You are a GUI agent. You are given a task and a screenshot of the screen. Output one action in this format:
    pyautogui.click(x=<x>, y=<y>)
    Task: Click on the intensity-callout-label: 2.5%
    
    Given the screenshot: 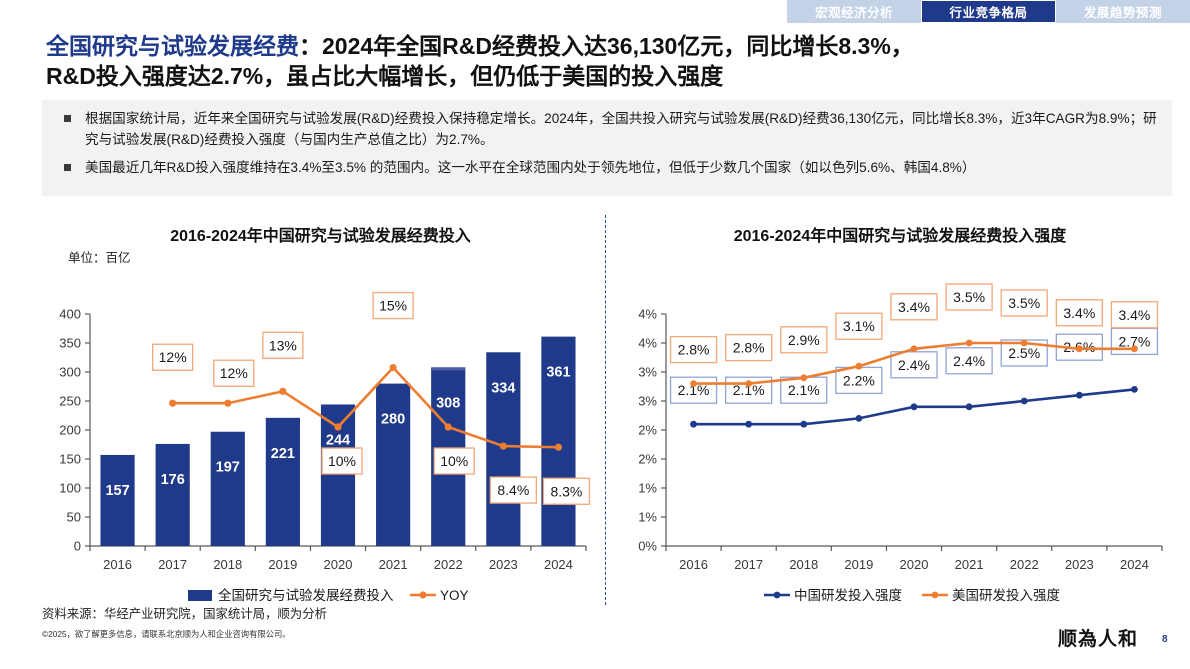 What is the action you would take?
    pyautogui.click(x=1024, y=353)
    